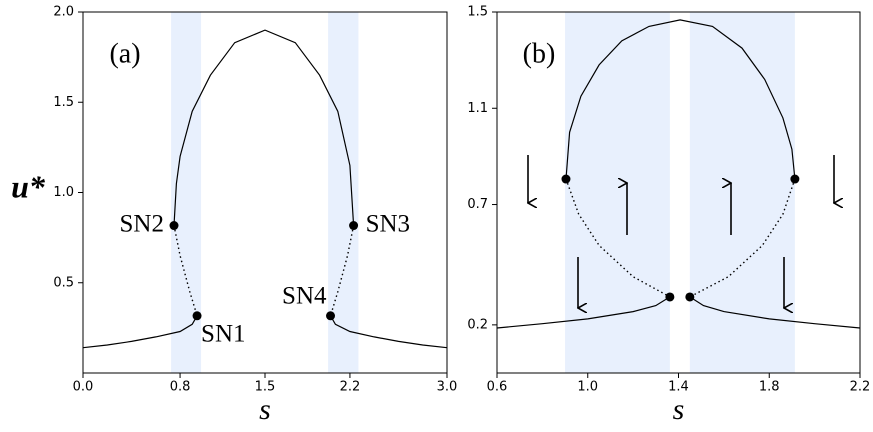 Image resolution: width=873 pixels, height=432 pixels. Describe the element at coordinates (63, 282) in the screenshot. I see `y-tick-label: 0.5` at that location.